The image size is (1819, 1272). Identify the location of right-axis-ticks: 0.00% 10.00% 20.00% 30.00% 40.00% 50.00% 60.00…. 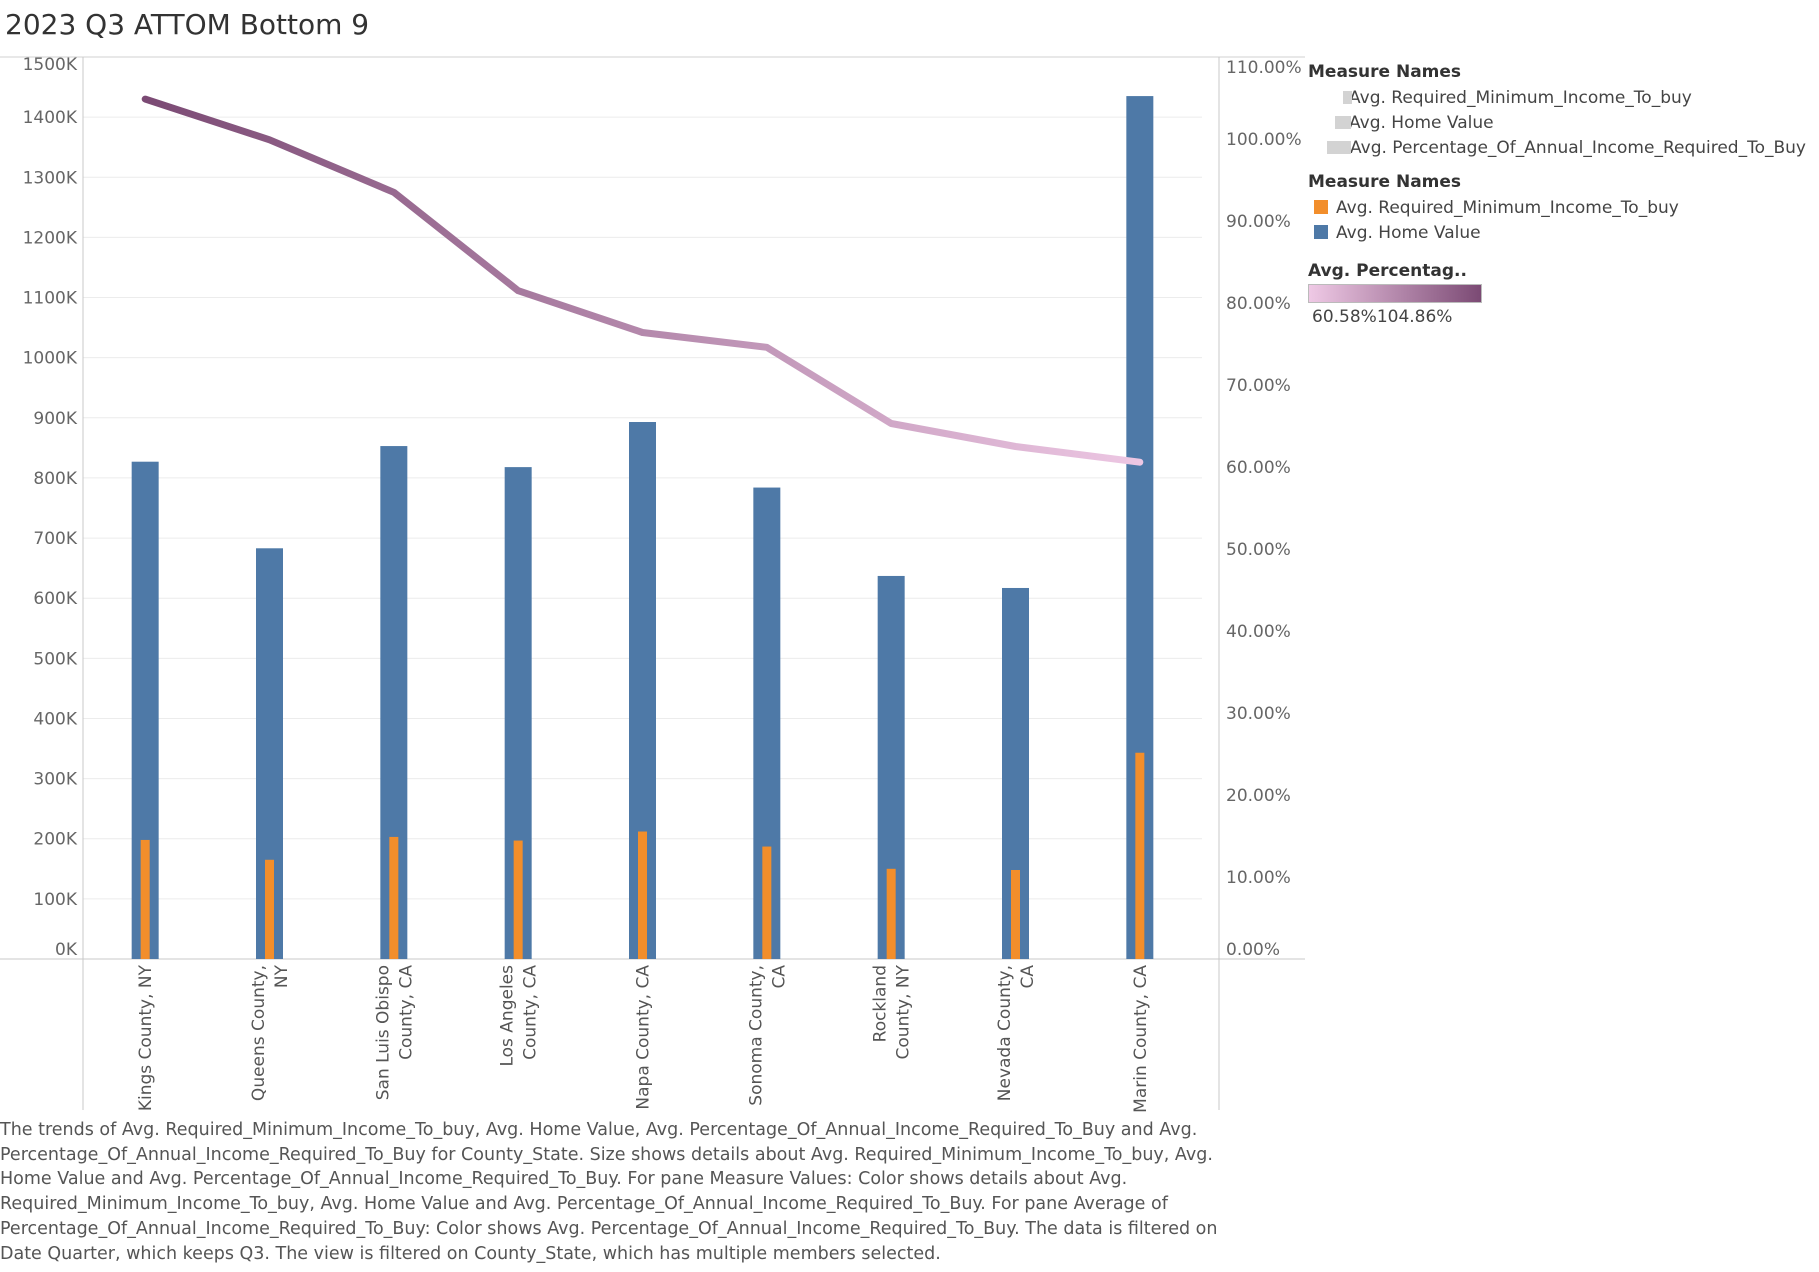
(1264, 509).